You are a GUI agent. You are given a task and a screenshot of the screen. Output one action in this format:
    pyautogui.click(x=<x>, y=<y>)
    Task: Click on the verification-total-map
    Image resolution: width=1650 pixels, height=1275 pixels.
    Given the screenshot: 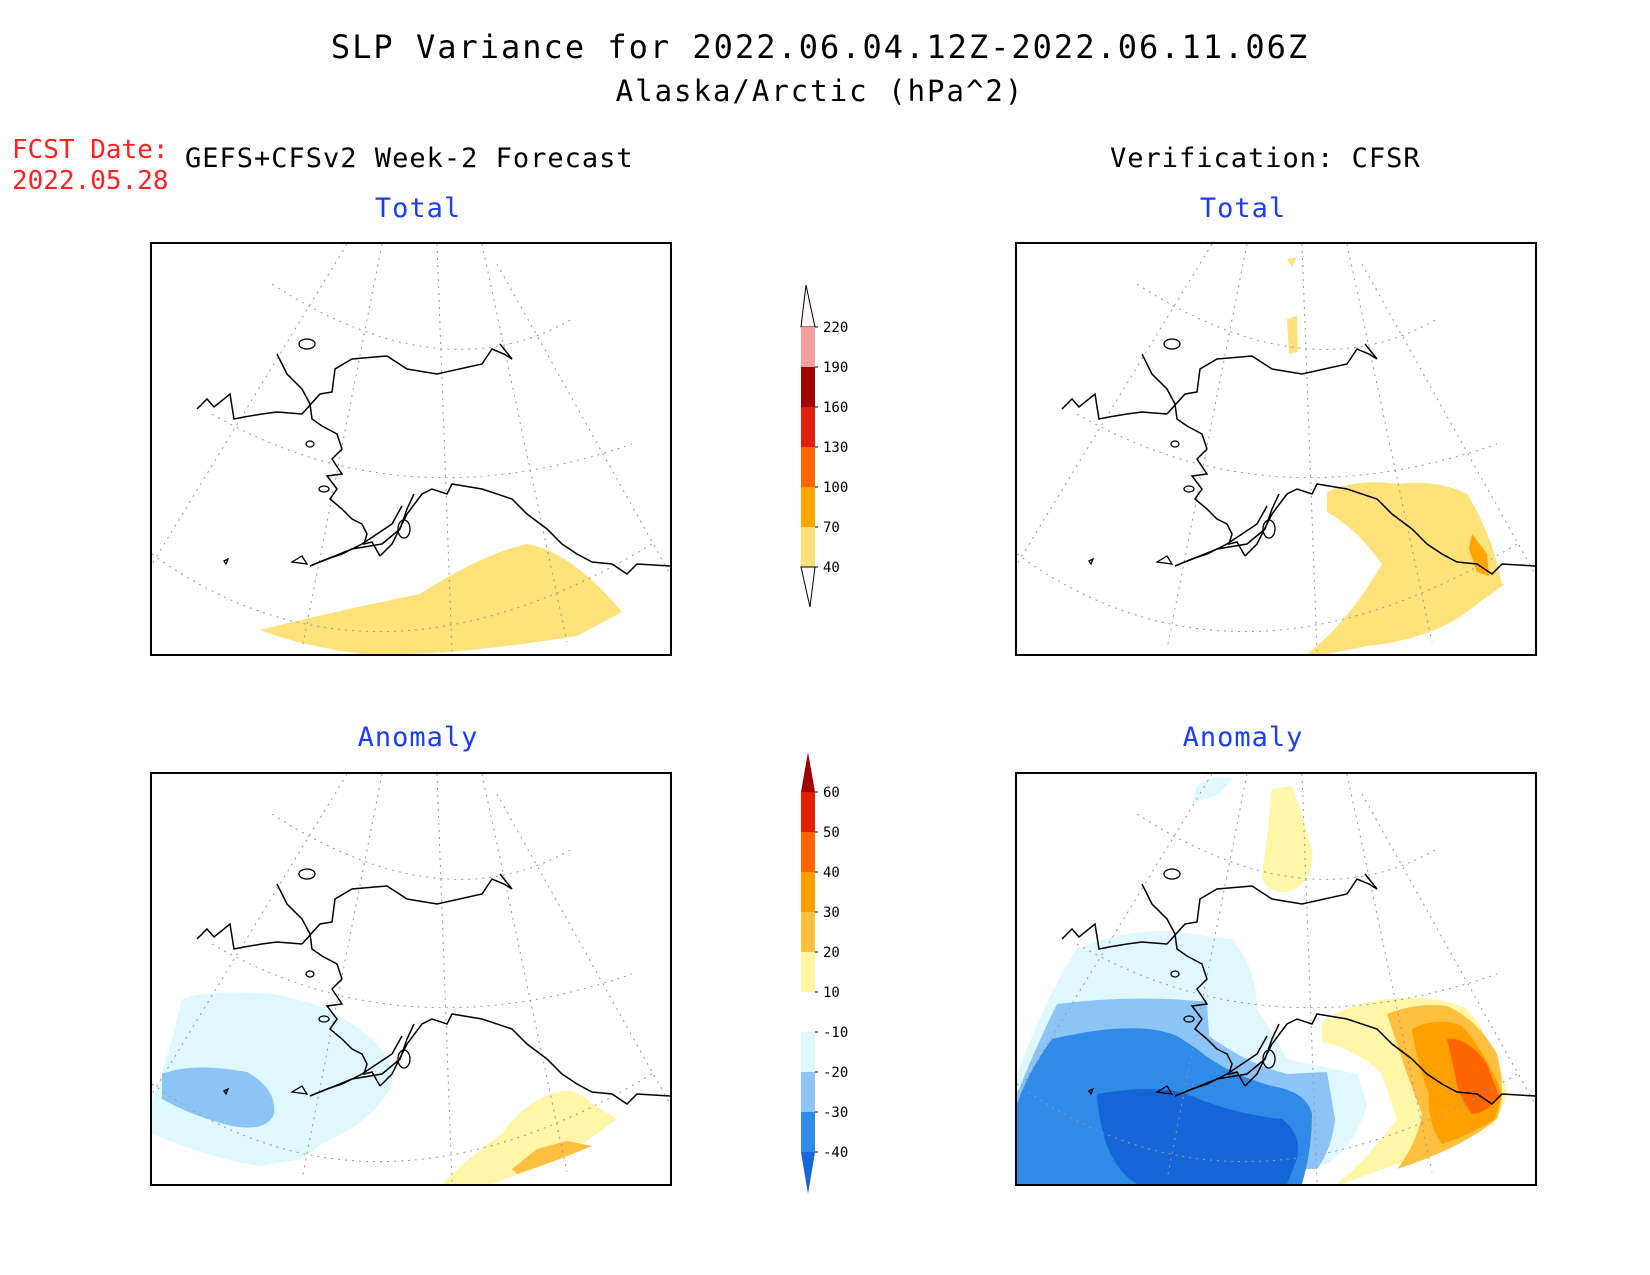 What is the action you would take?
    pyautogui.click(x=1276, y=449)
    